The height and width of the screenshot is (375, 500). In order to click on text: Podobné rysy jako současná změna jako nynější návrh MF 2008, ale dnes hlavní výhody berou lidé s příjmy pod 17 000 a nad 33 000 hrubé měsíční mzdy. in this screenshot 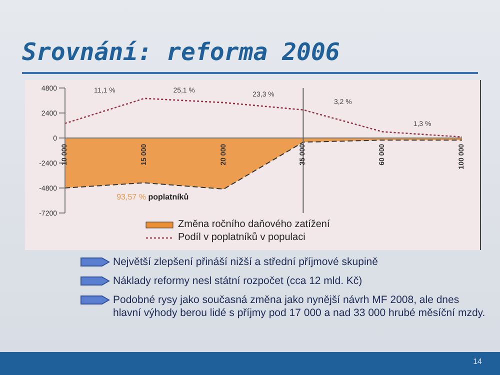, I will do `click(299, 307)`.